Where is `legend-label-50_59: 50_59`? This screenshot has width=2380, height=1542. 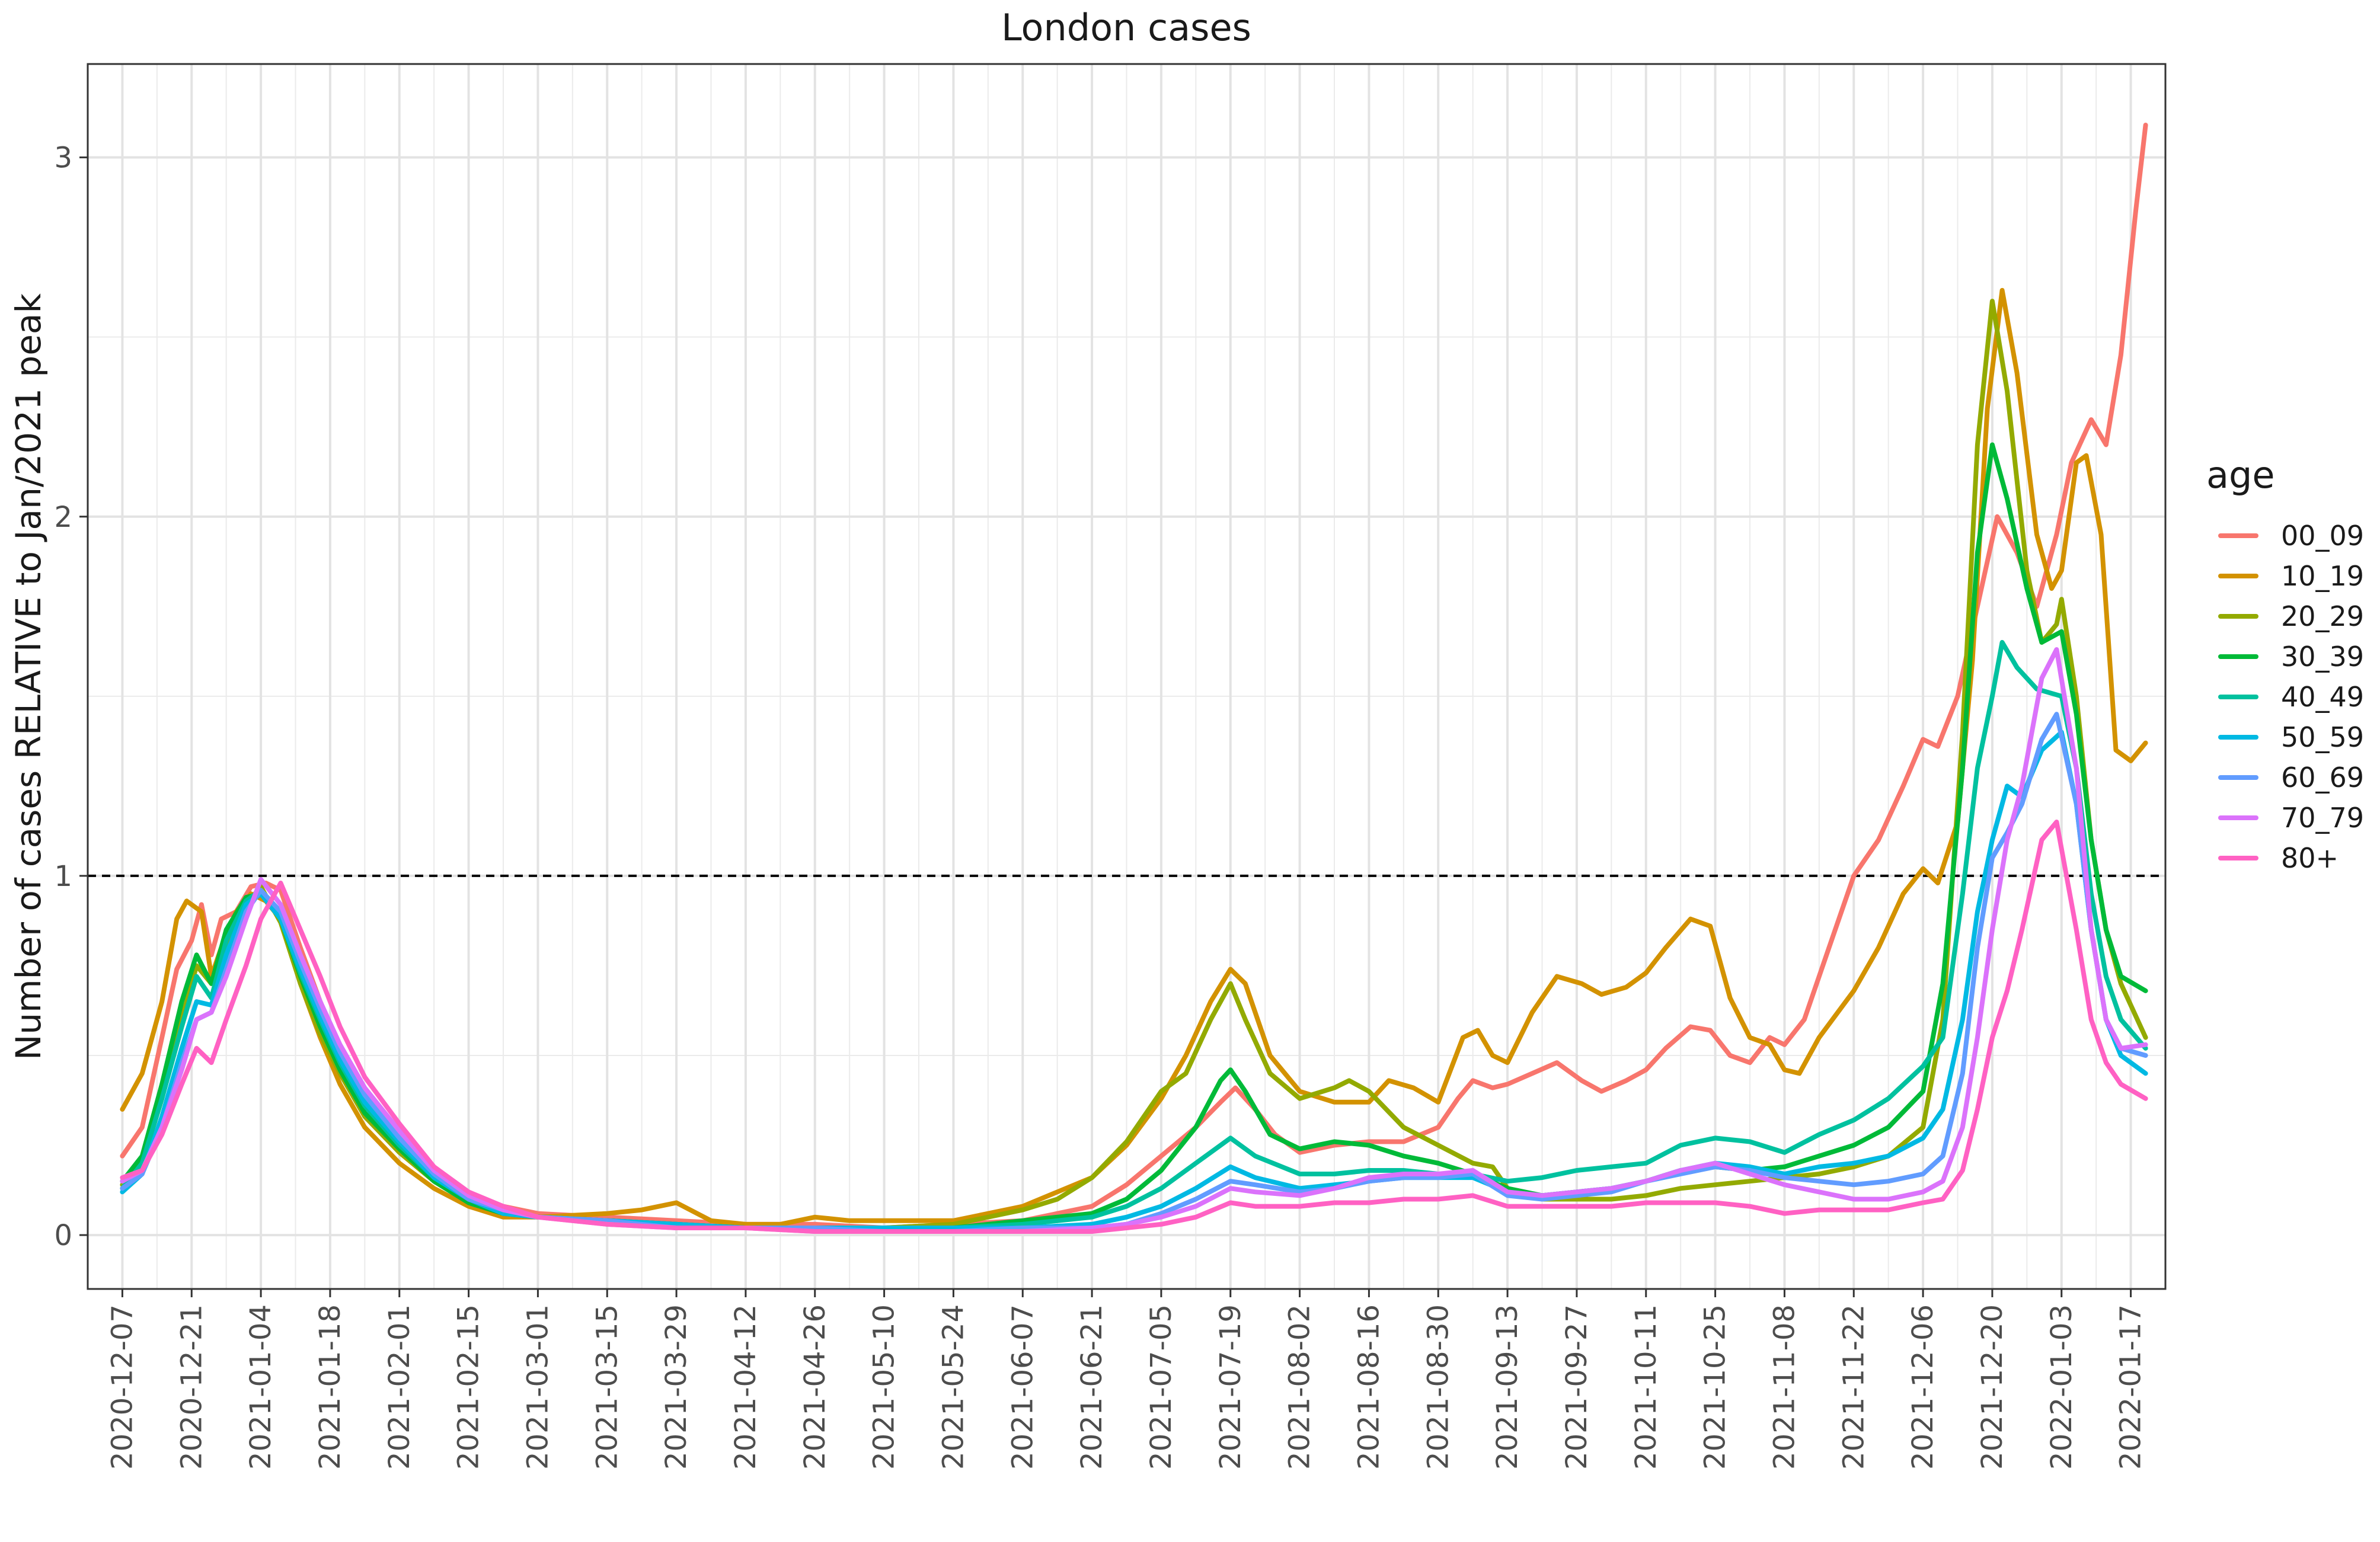
legend-label-50_59: 50_59 is located at coordinates (2322, 737).